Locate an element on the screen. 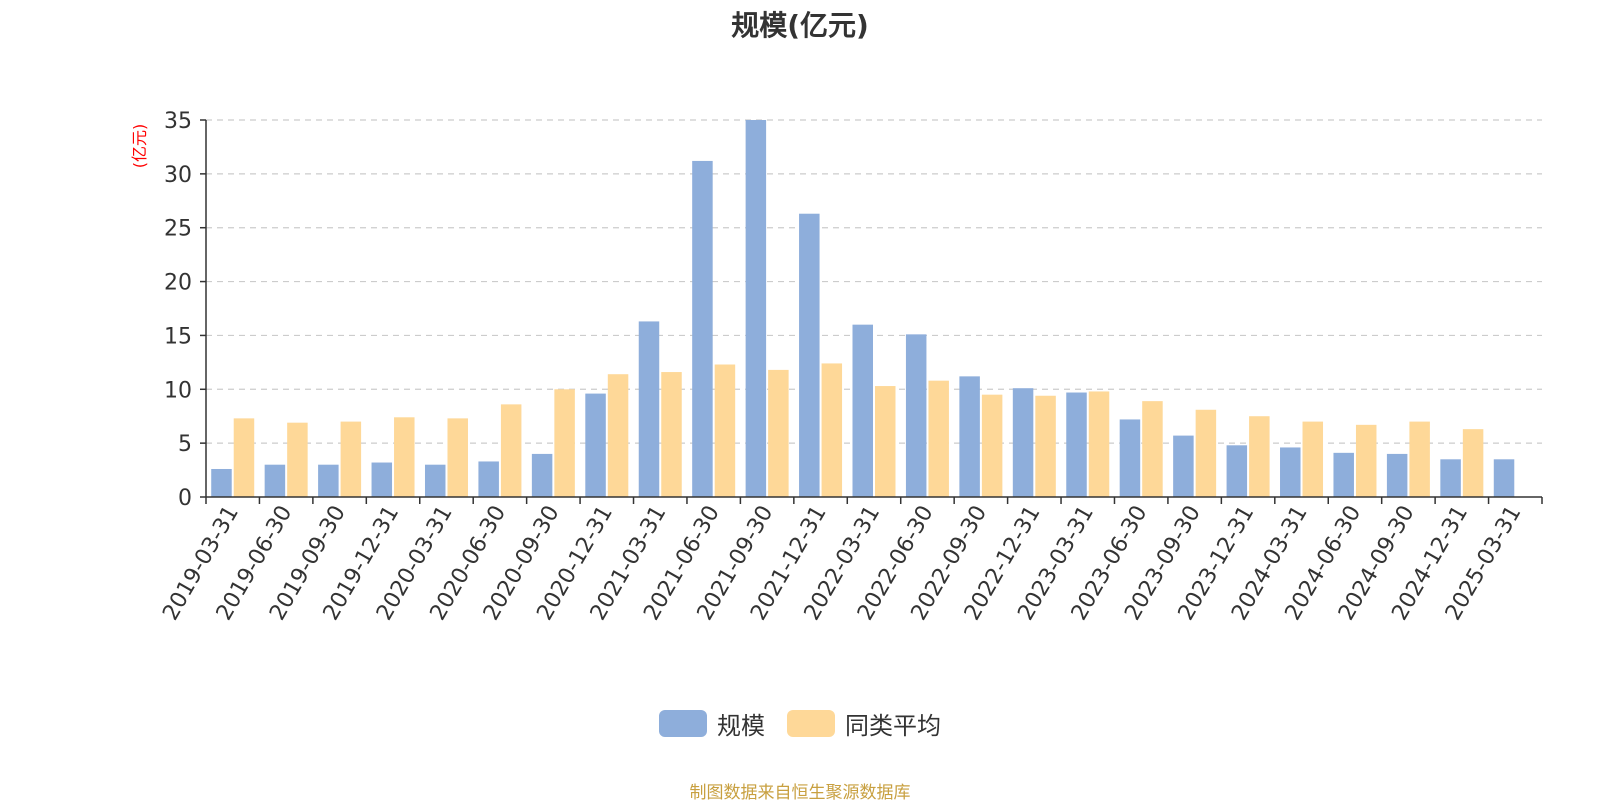 This screenshot has height=803, width=1600. legend-swatch-peer-average is located at coordinates (811, 723).